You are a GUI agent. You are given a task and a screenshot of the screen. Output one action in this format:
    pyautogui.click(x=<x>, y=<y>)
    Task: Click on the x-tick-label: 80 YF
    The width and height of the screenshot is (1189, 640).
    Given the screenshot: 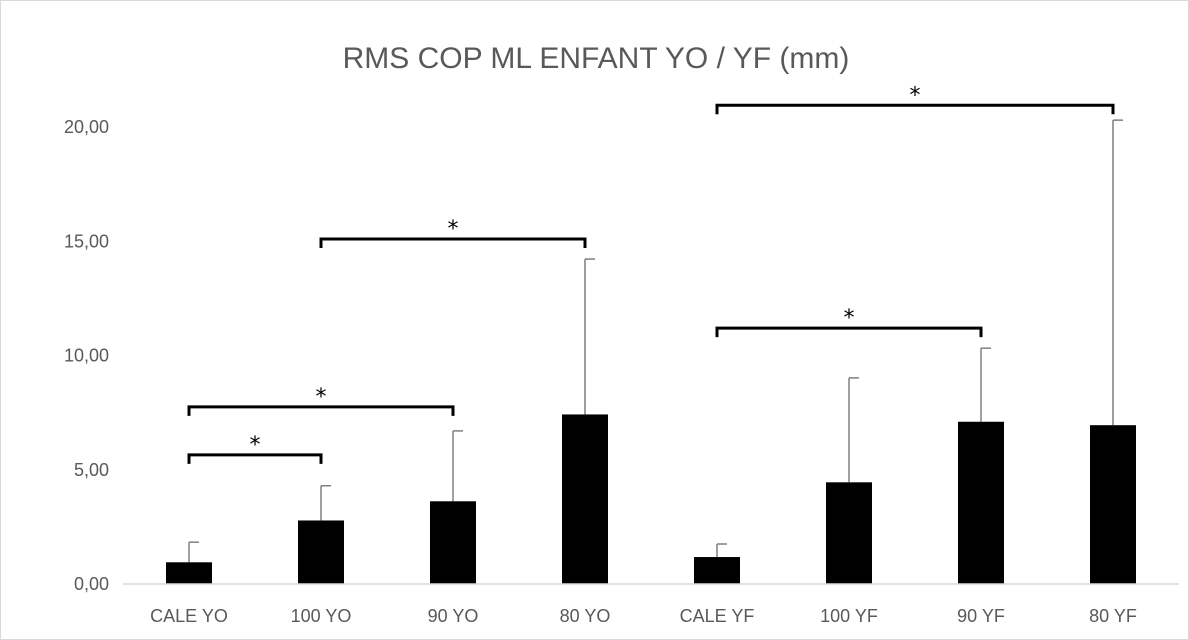 What is the action you would take?
    pyautogui.click(x=1113, y=616)
    